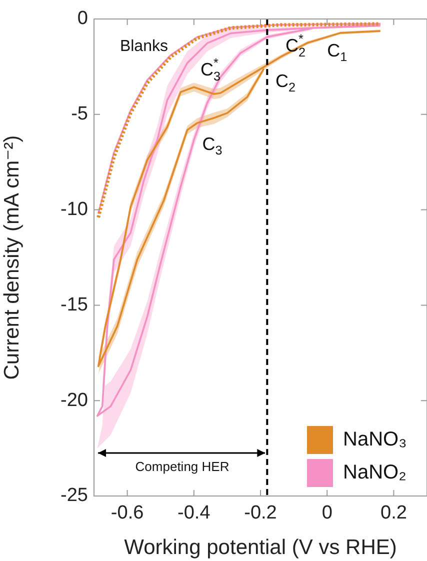 This screenshot has width=427, height=561. What do you see at coordinates (74, 495) in the screenshot?
I see `y-tick-label: -25` at bounding box center [74, 495].